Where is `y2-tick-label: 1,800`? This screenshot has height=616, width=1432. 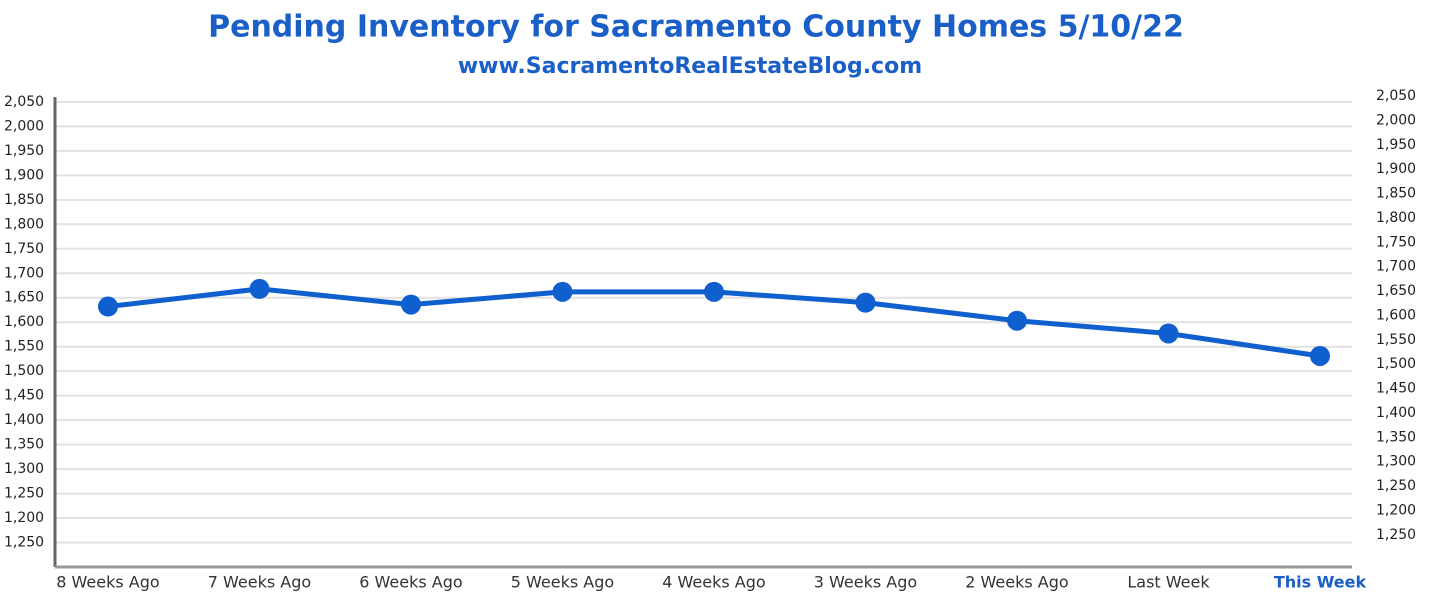 y2-tick-label: 1,800 is located at coordinates (1396, 218).